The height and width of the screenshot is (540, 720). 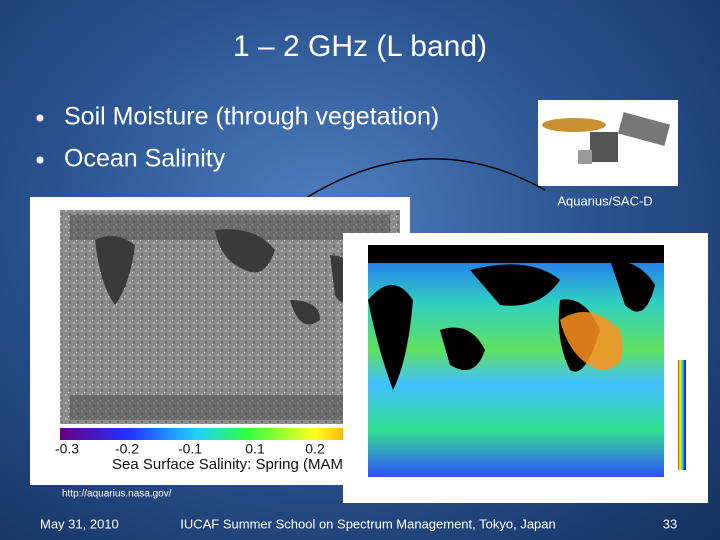 I want to click on colorbar-label: -0.2, so click(x=127, y=449).